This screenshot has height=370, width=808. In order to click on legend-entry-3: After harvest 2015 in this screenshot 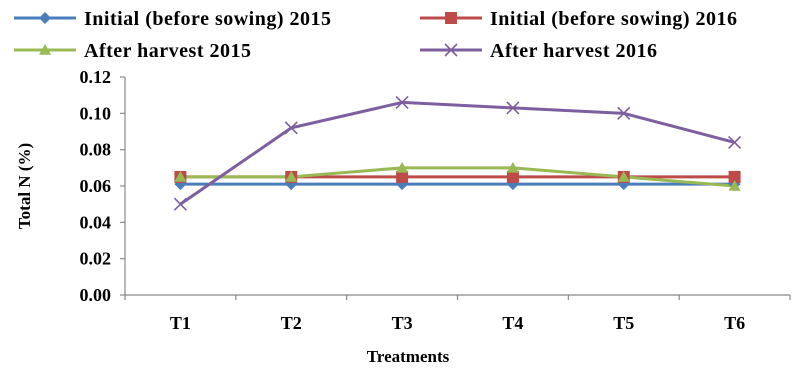, I will do `click(132, 51)`.